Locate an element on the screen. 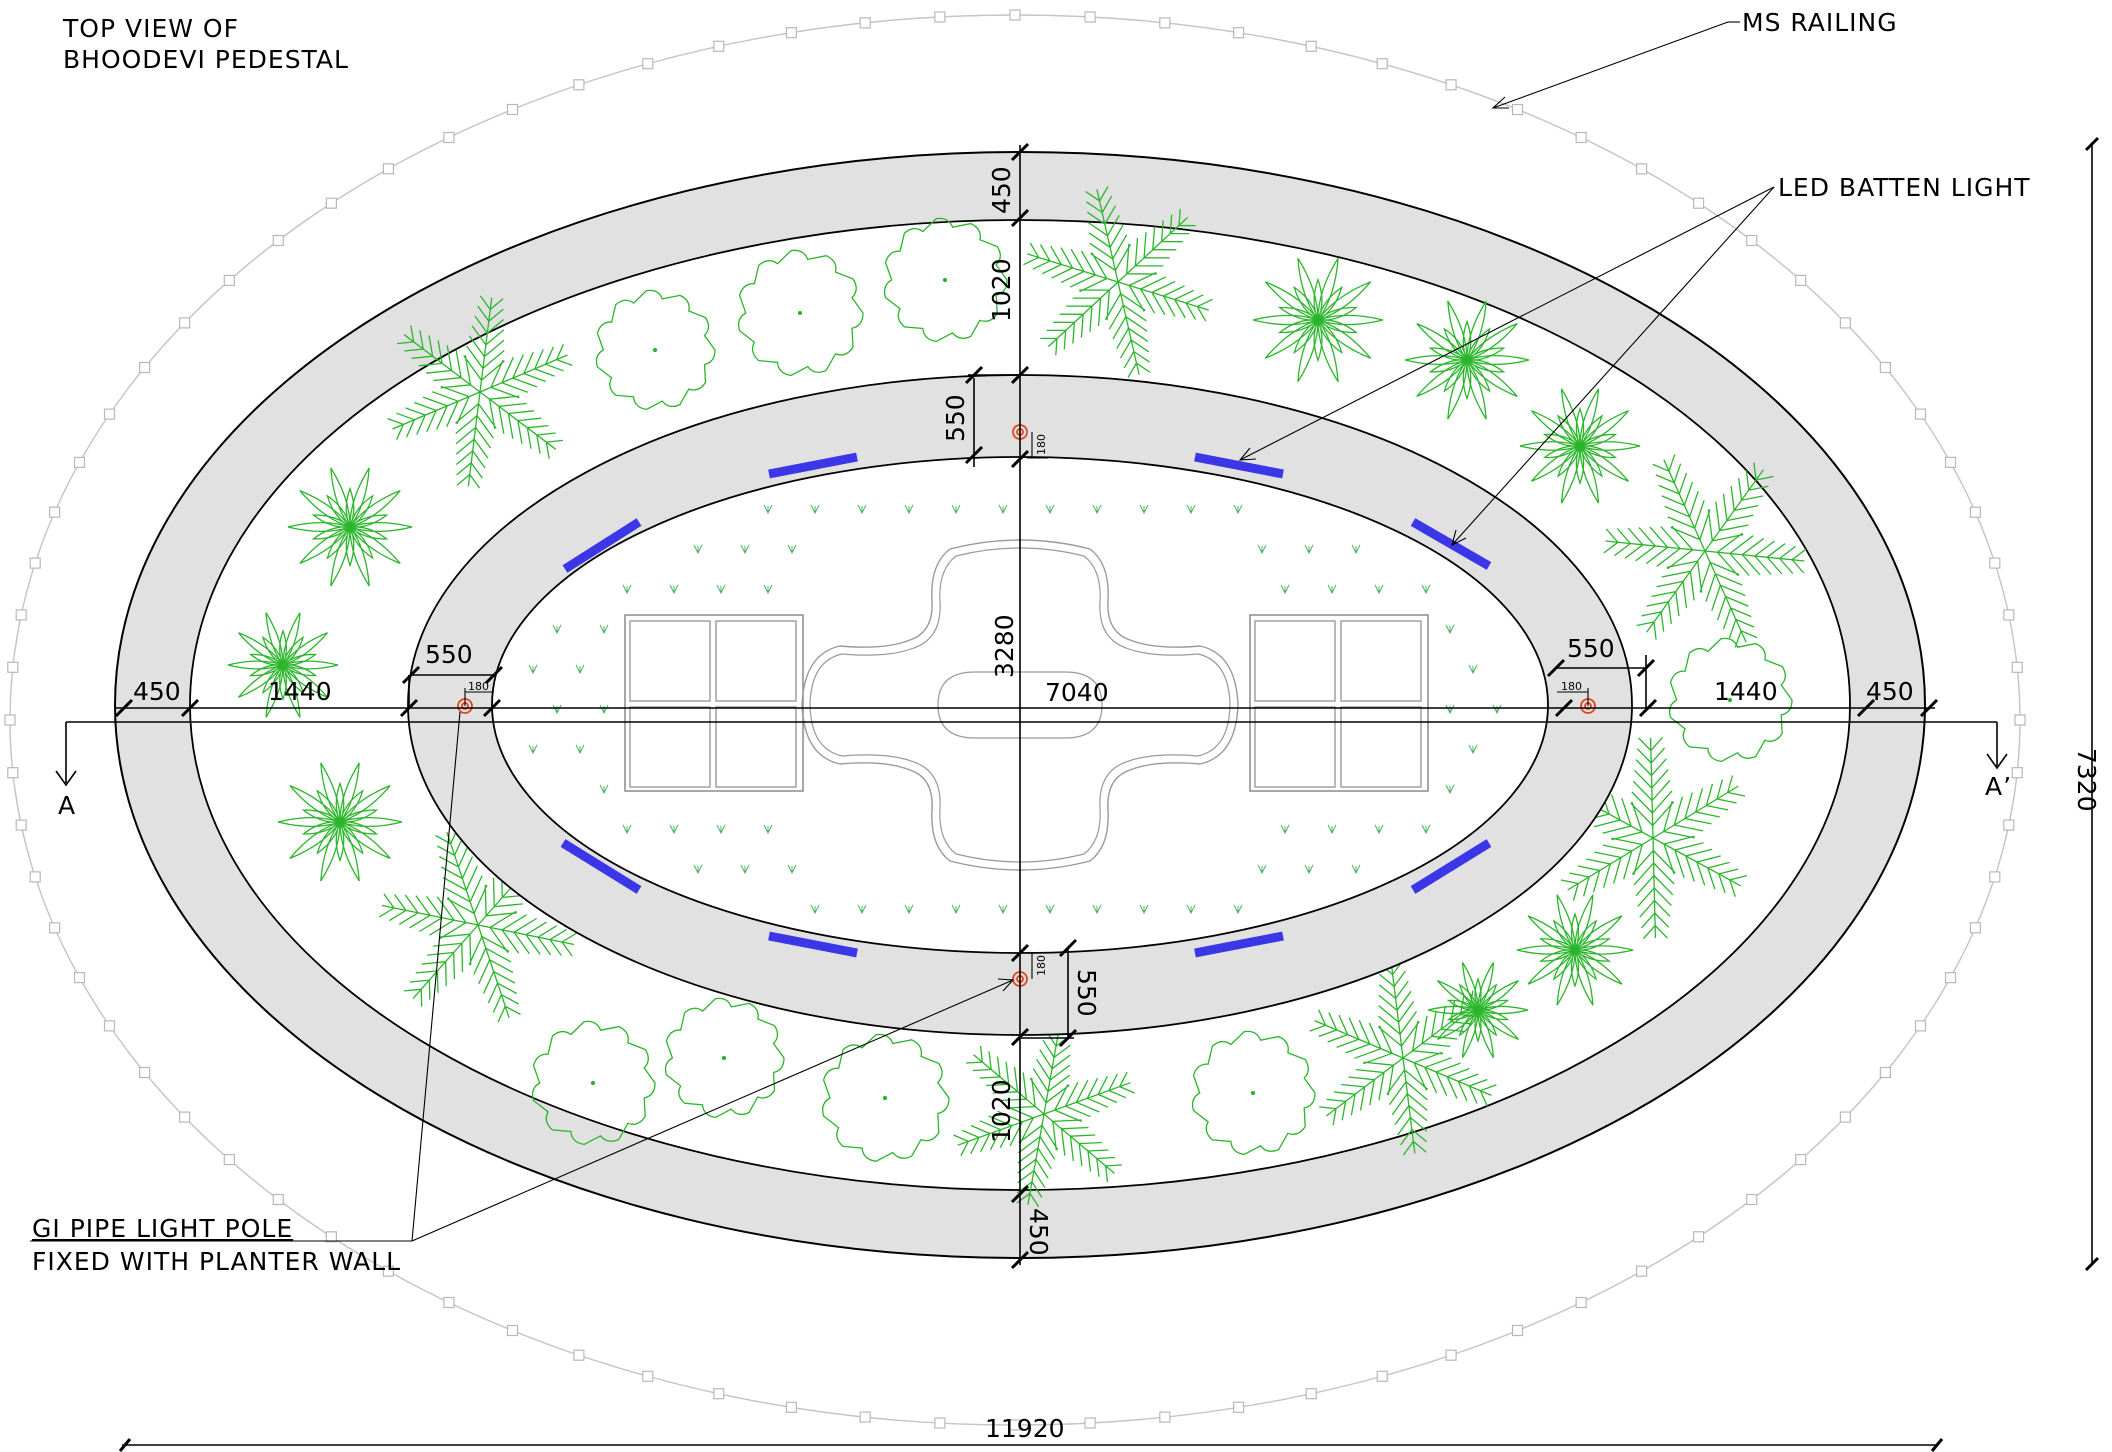 This screenshot has width=2112, height=1452. dim-inner-wall-top: 550 is located at coordinates (955, 418).